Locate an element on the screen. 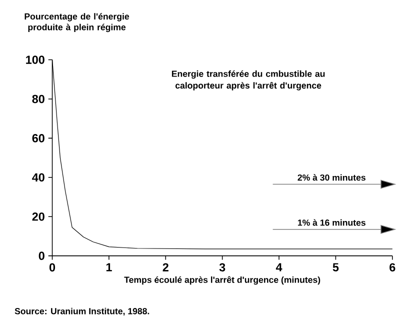 Image resolution: width=412 pixels, height=323 pixels. x-tick-label: 4 is located at coordinates (279, 267).